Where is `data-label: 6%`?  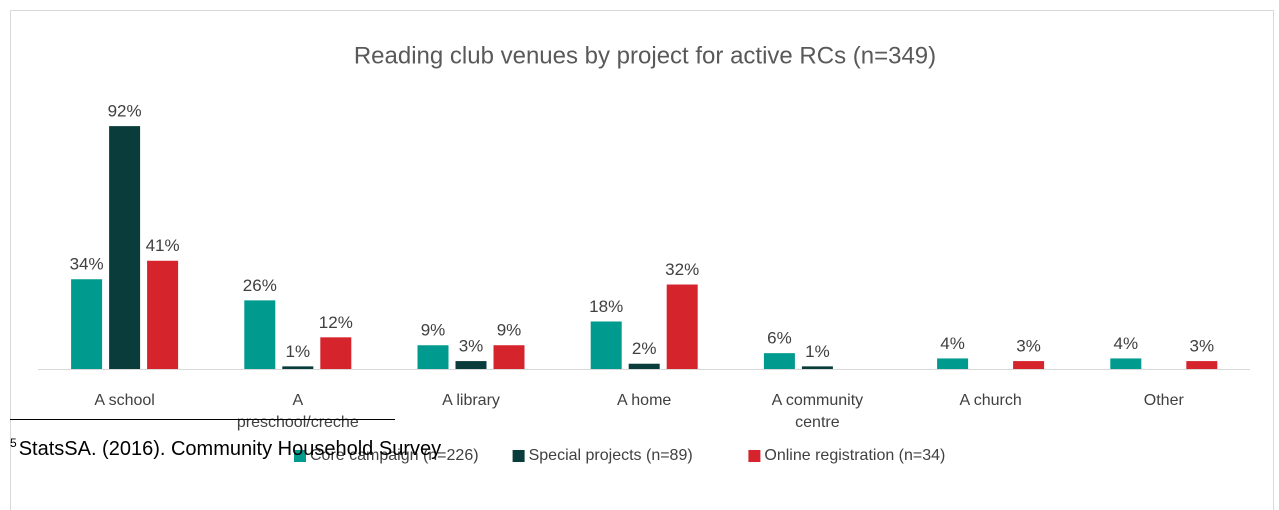
data-label: 6% is located at coordinates (779, 338).